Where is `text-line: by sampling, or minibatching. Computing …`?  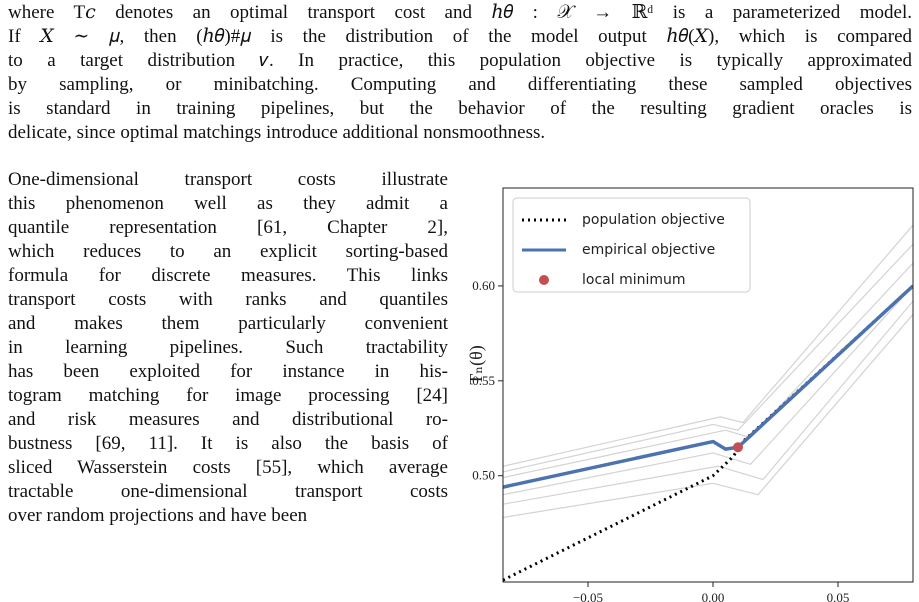 text-line: by sampling, or minibatching. Computing … is located at coordinates (460, 84).